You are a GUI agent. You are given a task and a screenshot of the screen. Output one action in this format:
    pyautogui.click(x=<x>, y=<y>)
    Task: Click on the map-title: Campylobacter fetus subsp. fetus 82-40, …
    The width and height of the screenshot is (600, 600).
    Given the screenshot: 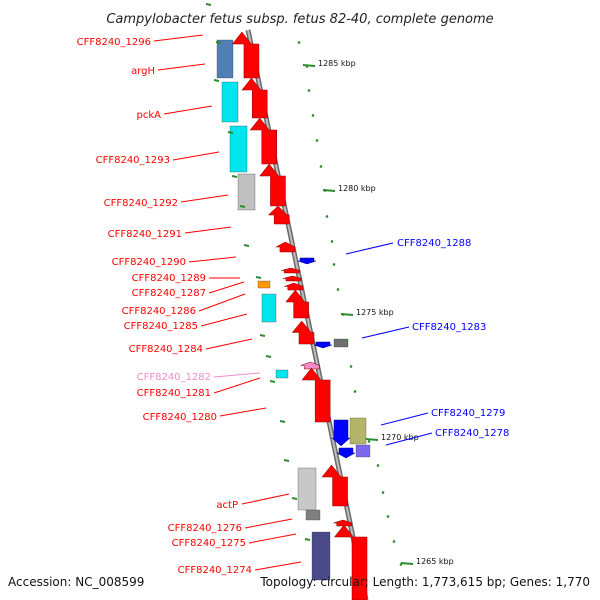 What is the action you would take?
    pyautogui.click(x=299, y=19)
    